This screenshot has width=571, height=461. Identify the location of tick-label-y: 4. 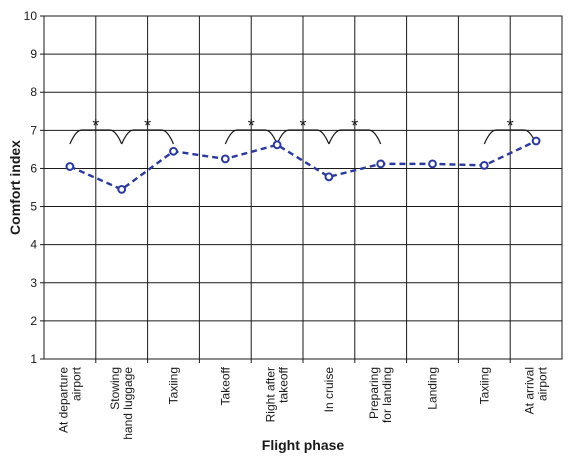
(33, 245).